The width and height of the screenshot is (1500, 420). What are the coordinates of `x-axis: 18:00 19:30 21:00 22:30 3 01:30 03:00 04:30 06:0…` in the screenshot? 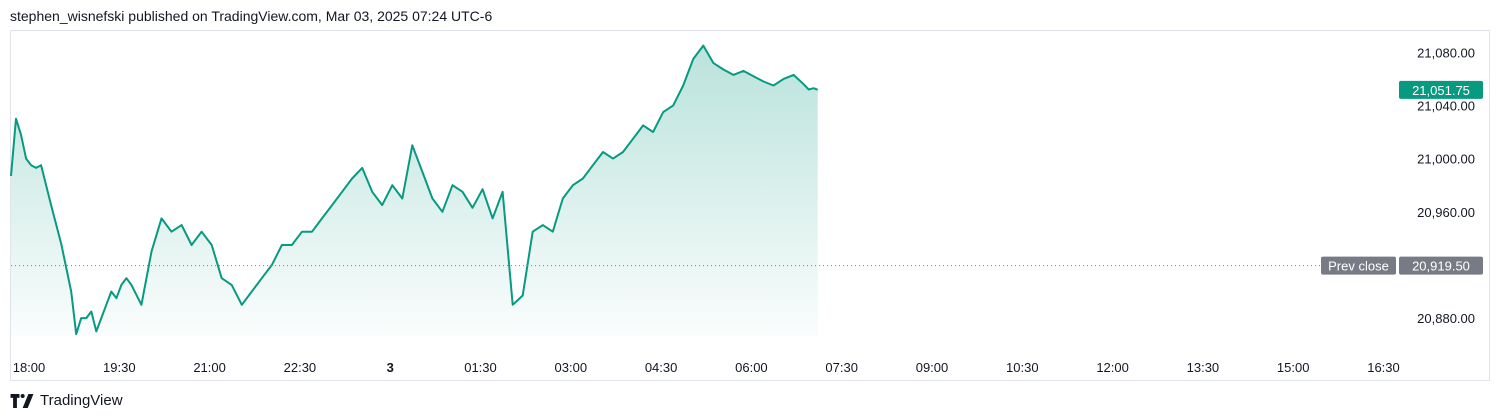 It's located at (706, 367).